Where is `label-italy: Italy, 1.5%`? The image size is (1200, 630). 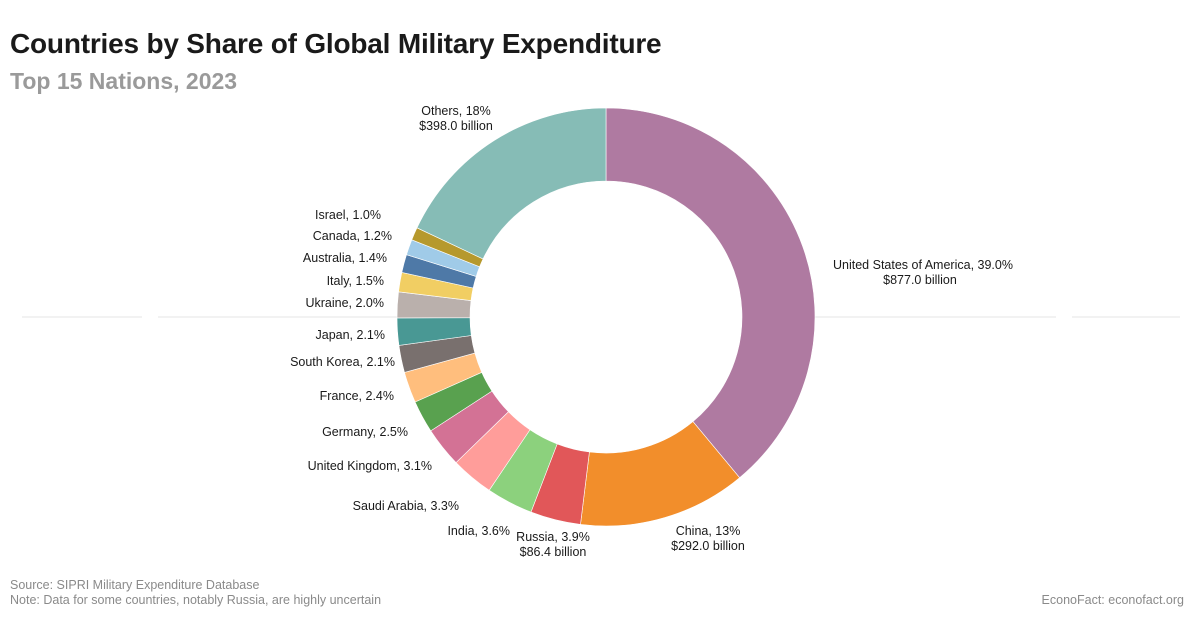 label-italy: Italy, 1.5% is located at coordinates (355, 281).